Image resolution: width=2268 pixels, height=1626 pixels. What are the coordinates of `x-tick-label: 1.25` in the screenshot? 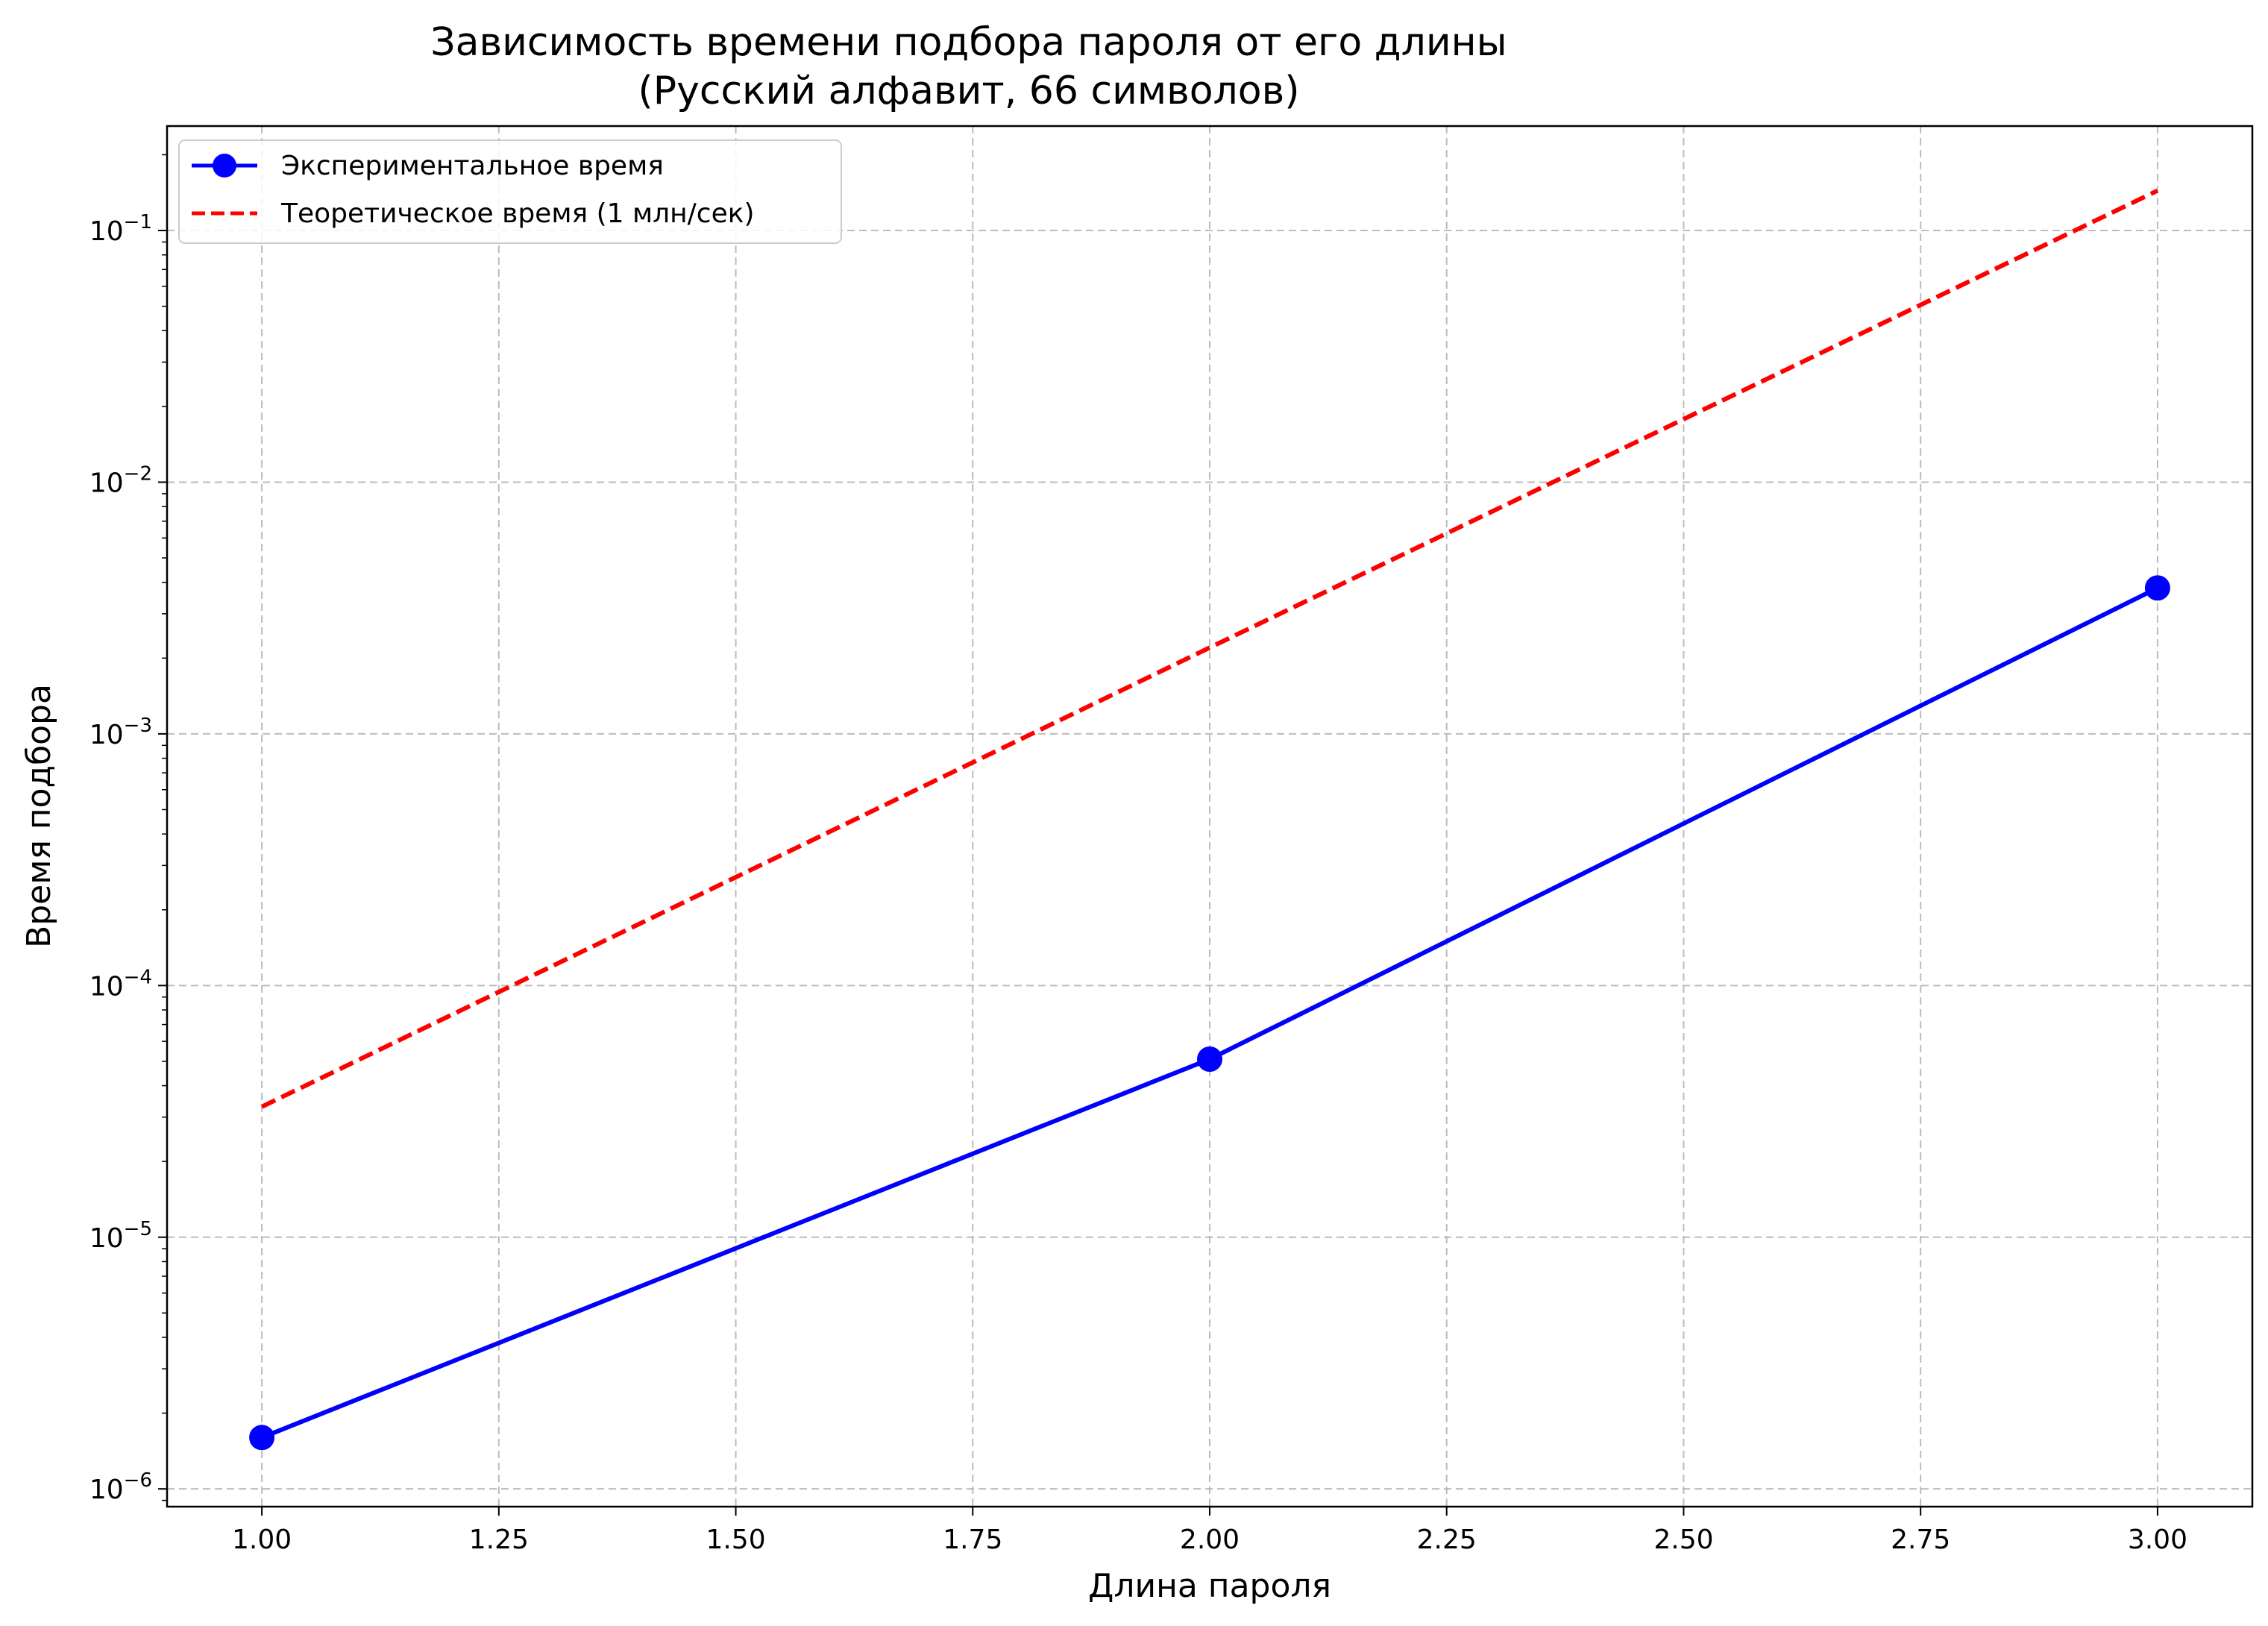 It's located at (499, 1540).